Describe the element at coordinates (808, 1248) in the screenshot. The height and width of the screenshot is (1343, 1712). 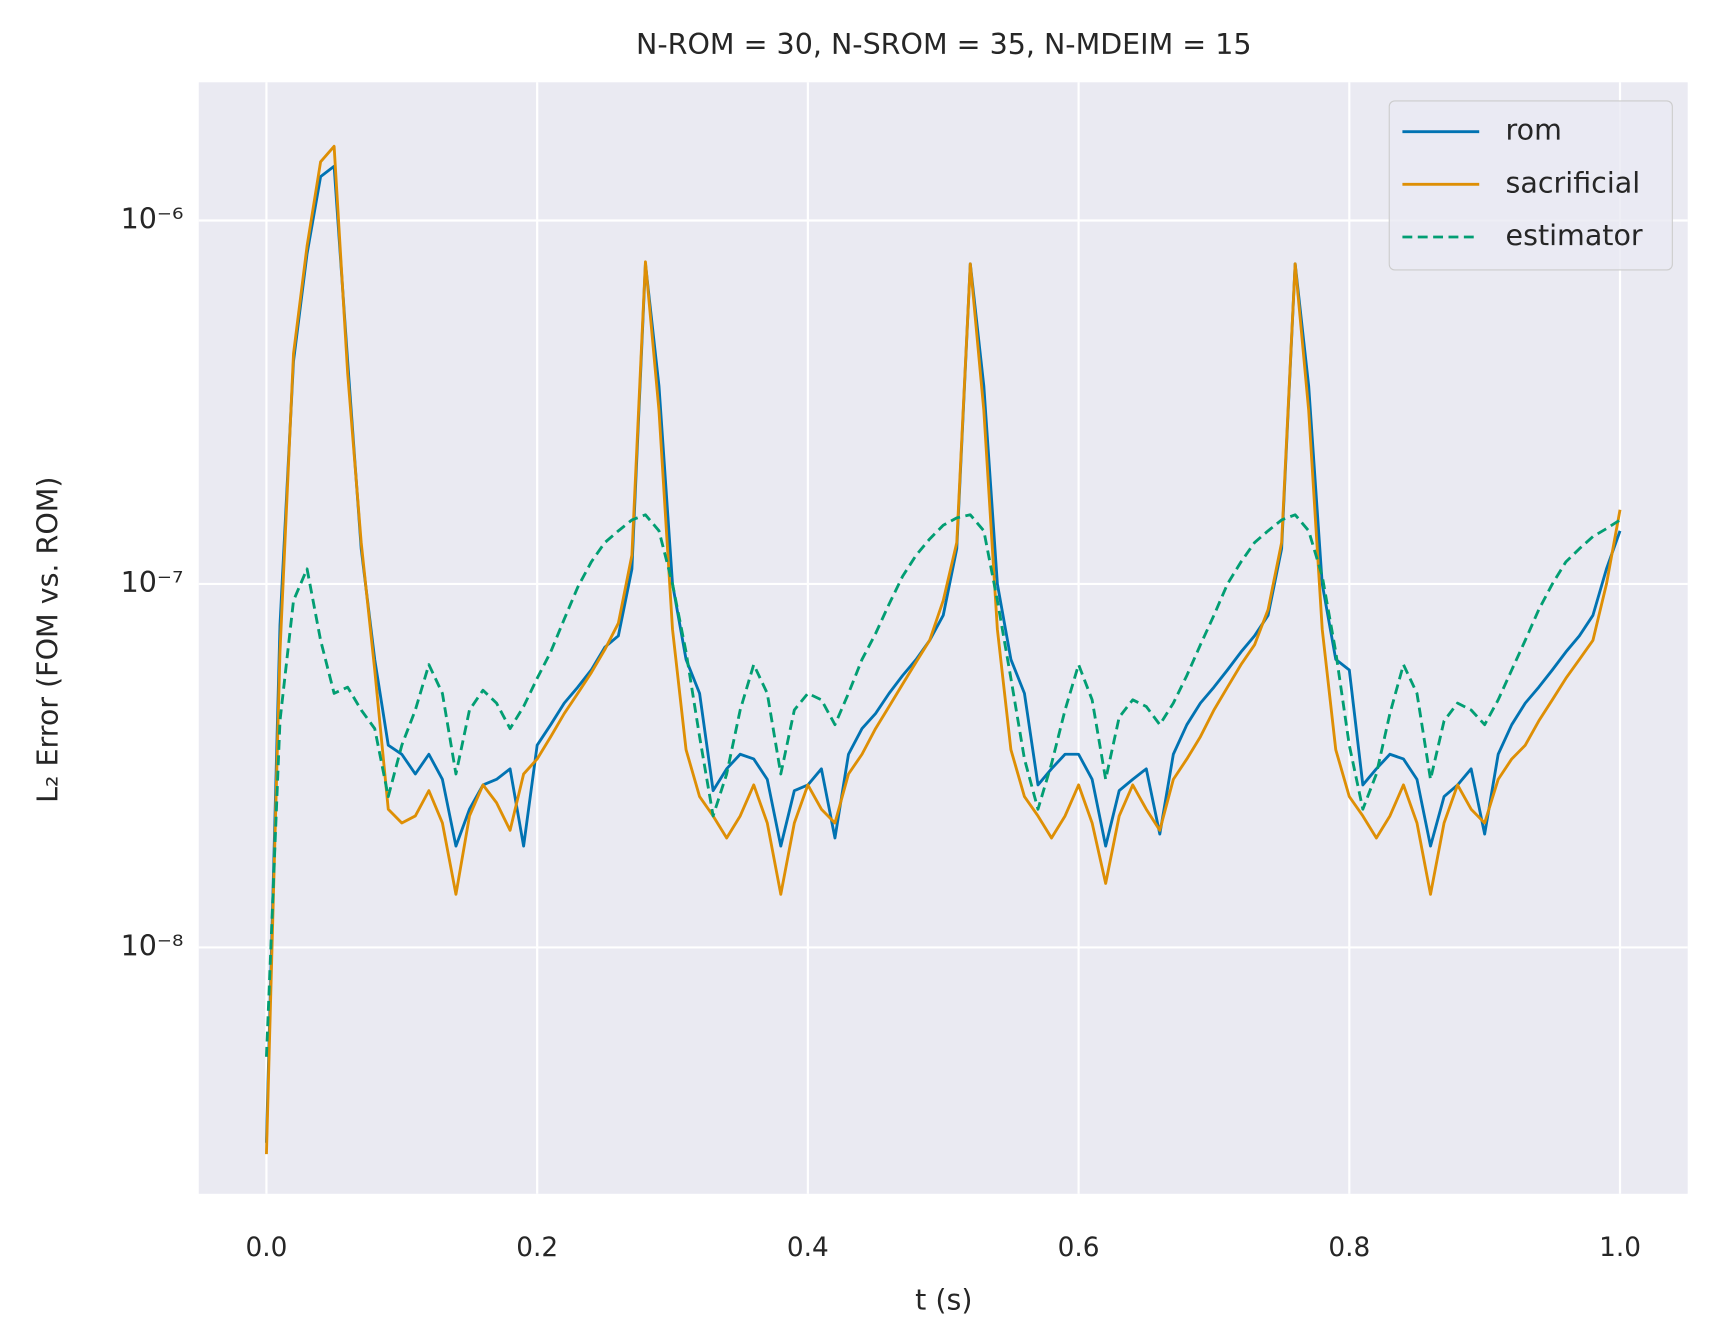
I see `x-tick-label: 0.4` at that location.